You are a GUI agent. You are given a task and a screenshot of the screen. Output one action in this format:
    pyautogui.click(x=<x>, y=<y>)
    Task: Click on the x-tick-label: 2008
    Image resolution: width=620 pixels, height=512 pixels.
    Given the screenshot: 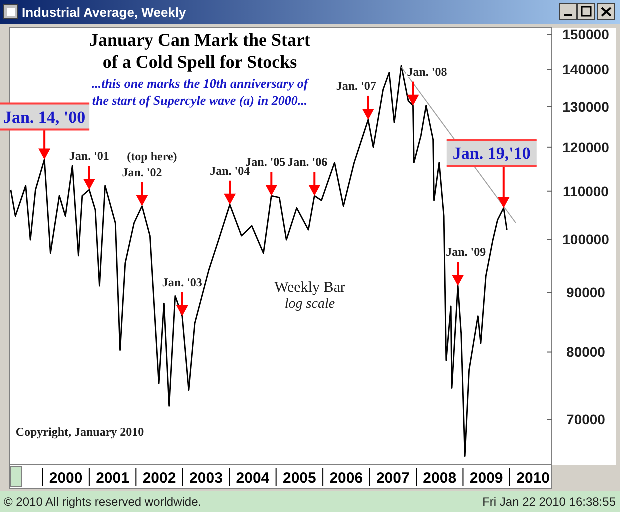 What is the action you would take?
    pyautogui.click(x=440, y=478)
    